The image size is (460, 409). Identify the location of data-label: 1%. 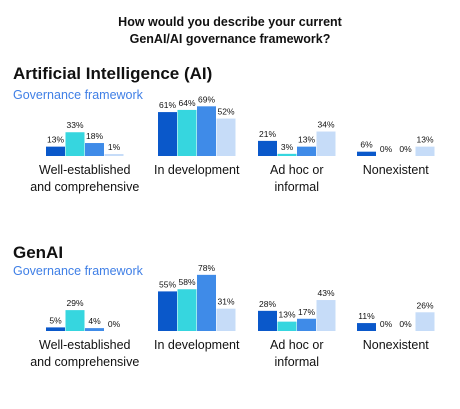
(114, 147).